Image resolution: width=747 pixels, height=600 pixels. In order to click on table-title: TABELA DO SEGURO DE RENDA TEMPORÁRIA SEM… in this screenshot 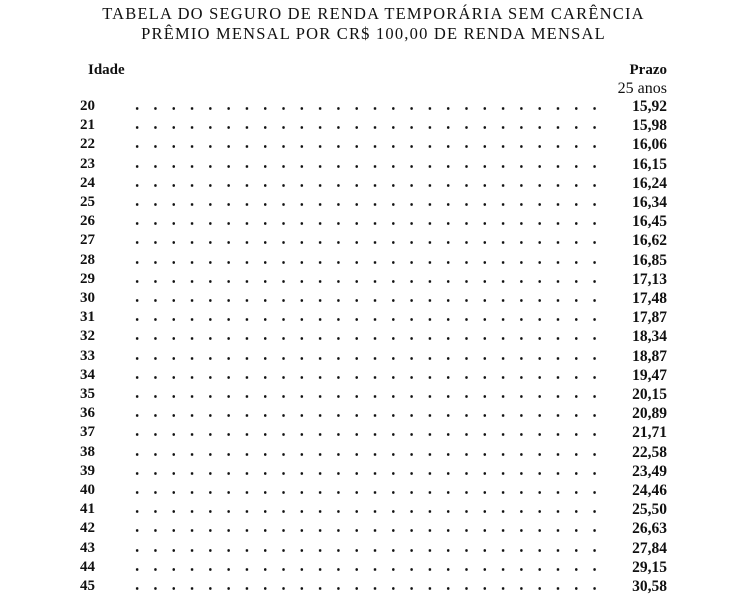, I will do `click(373, 13)`.